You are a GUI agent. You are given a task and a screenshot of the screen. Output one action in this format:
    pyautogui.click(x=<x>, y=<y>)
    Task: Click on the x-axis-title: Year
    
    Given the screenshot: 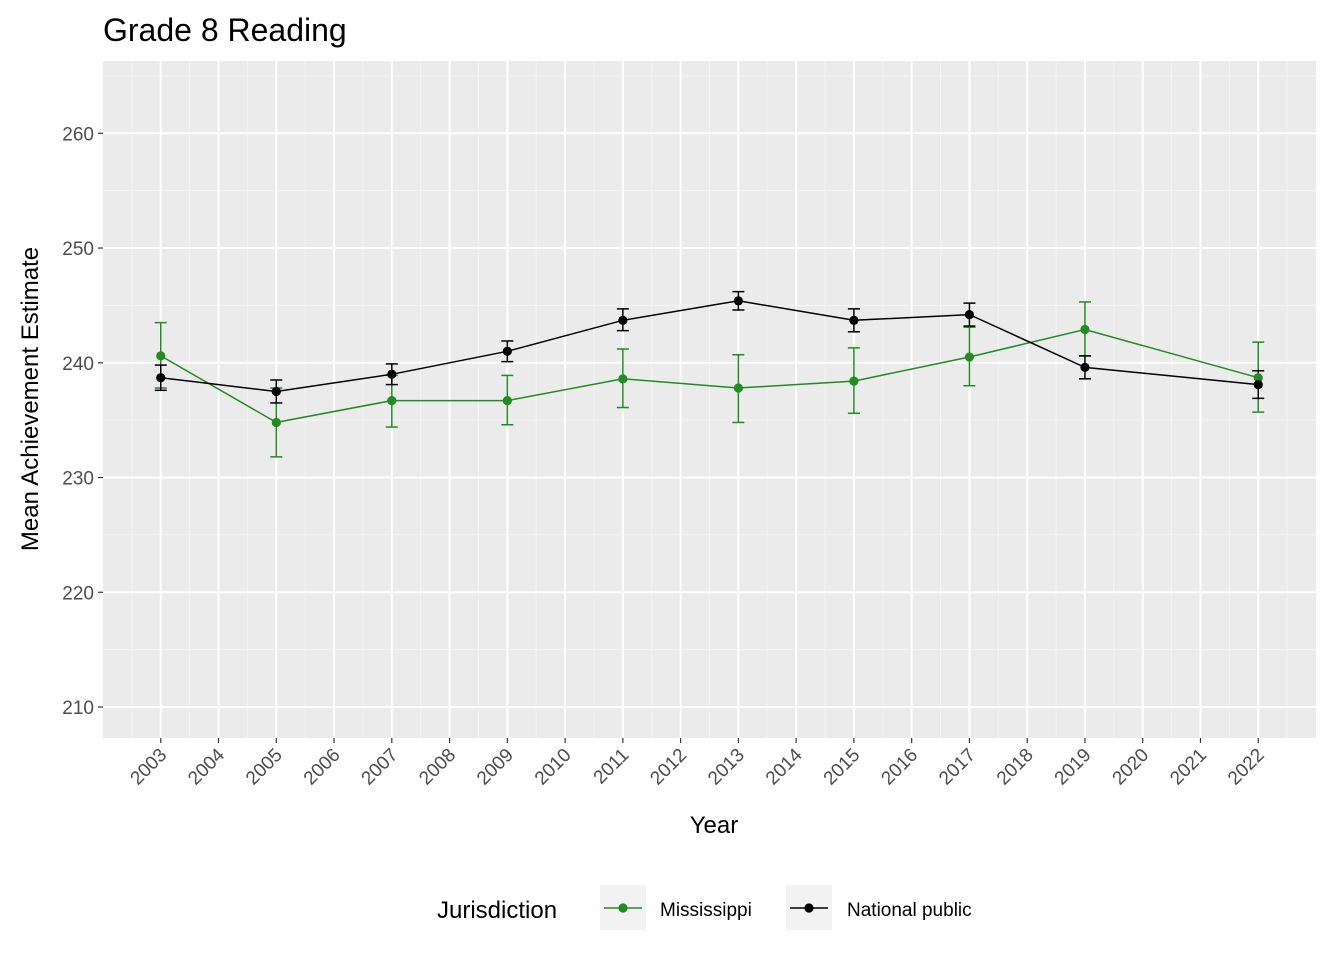 What is the action you would take?
    pyautogui.click(x=714, y=825)
    